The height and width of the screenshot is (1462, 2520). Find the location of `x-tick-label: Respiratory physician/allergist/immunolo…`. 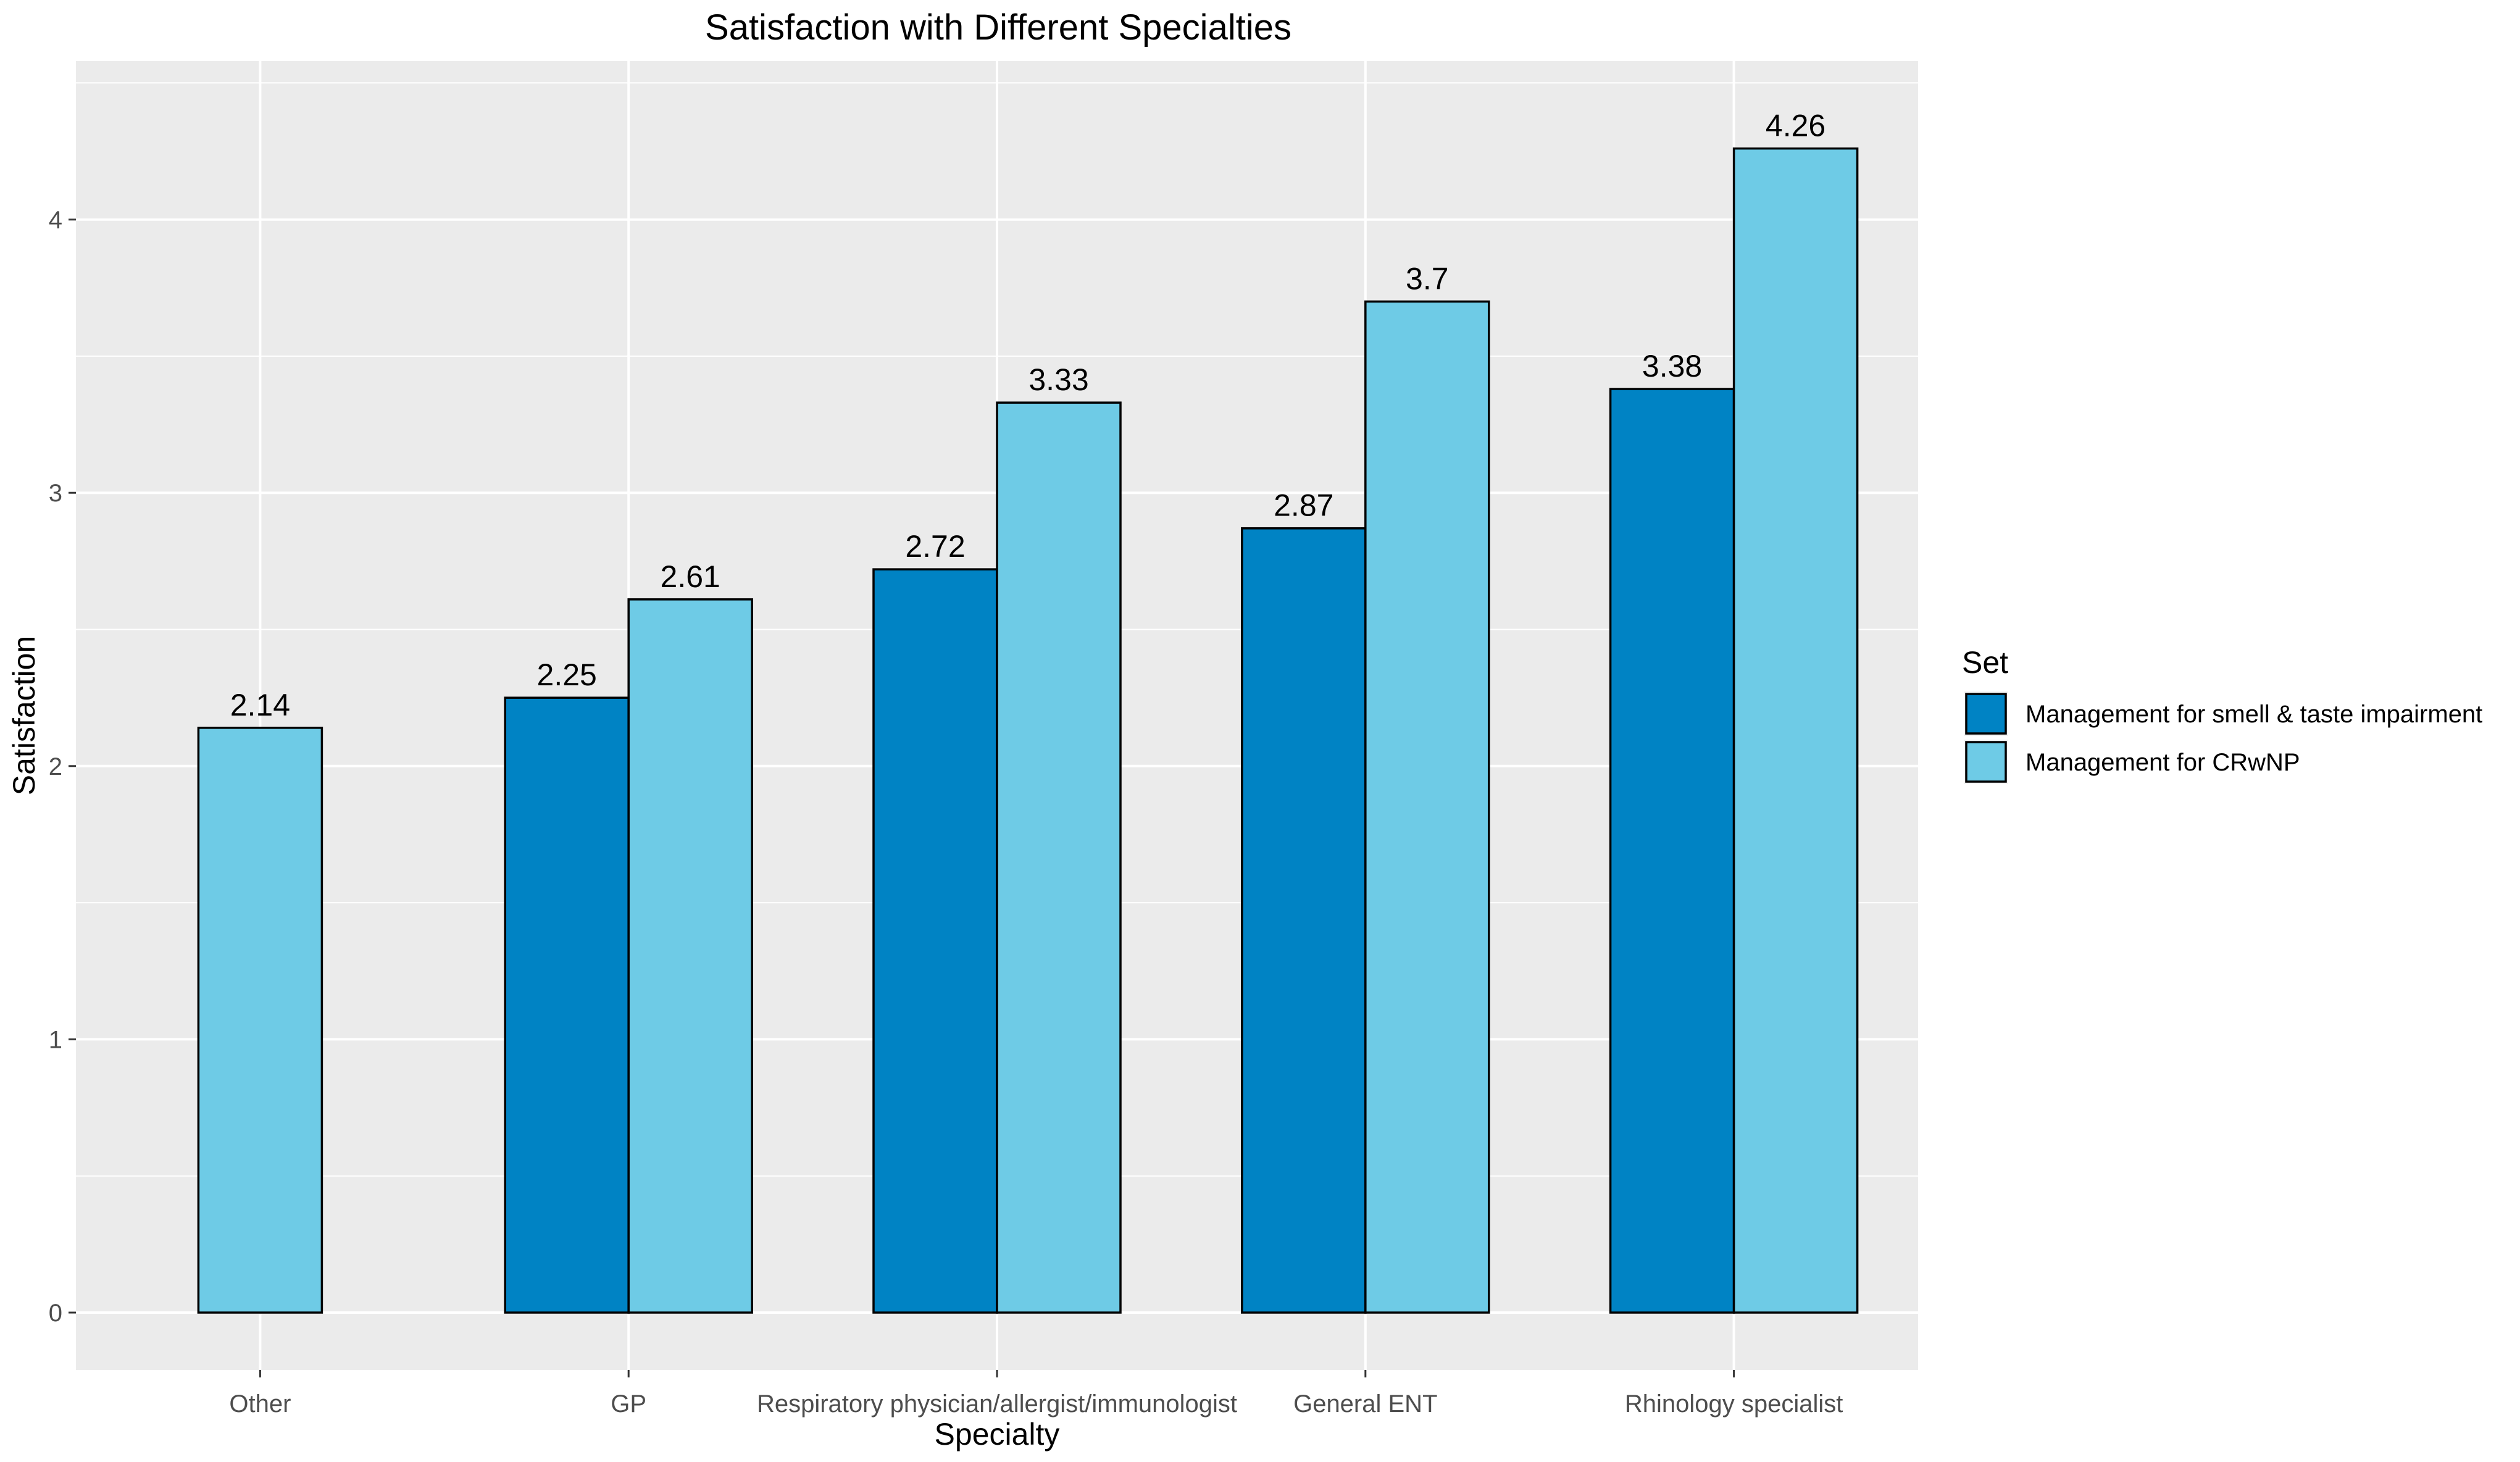

x-tick-label: Respiratory physician/allergist/immunolo… is located at coordinates (997, 1404).